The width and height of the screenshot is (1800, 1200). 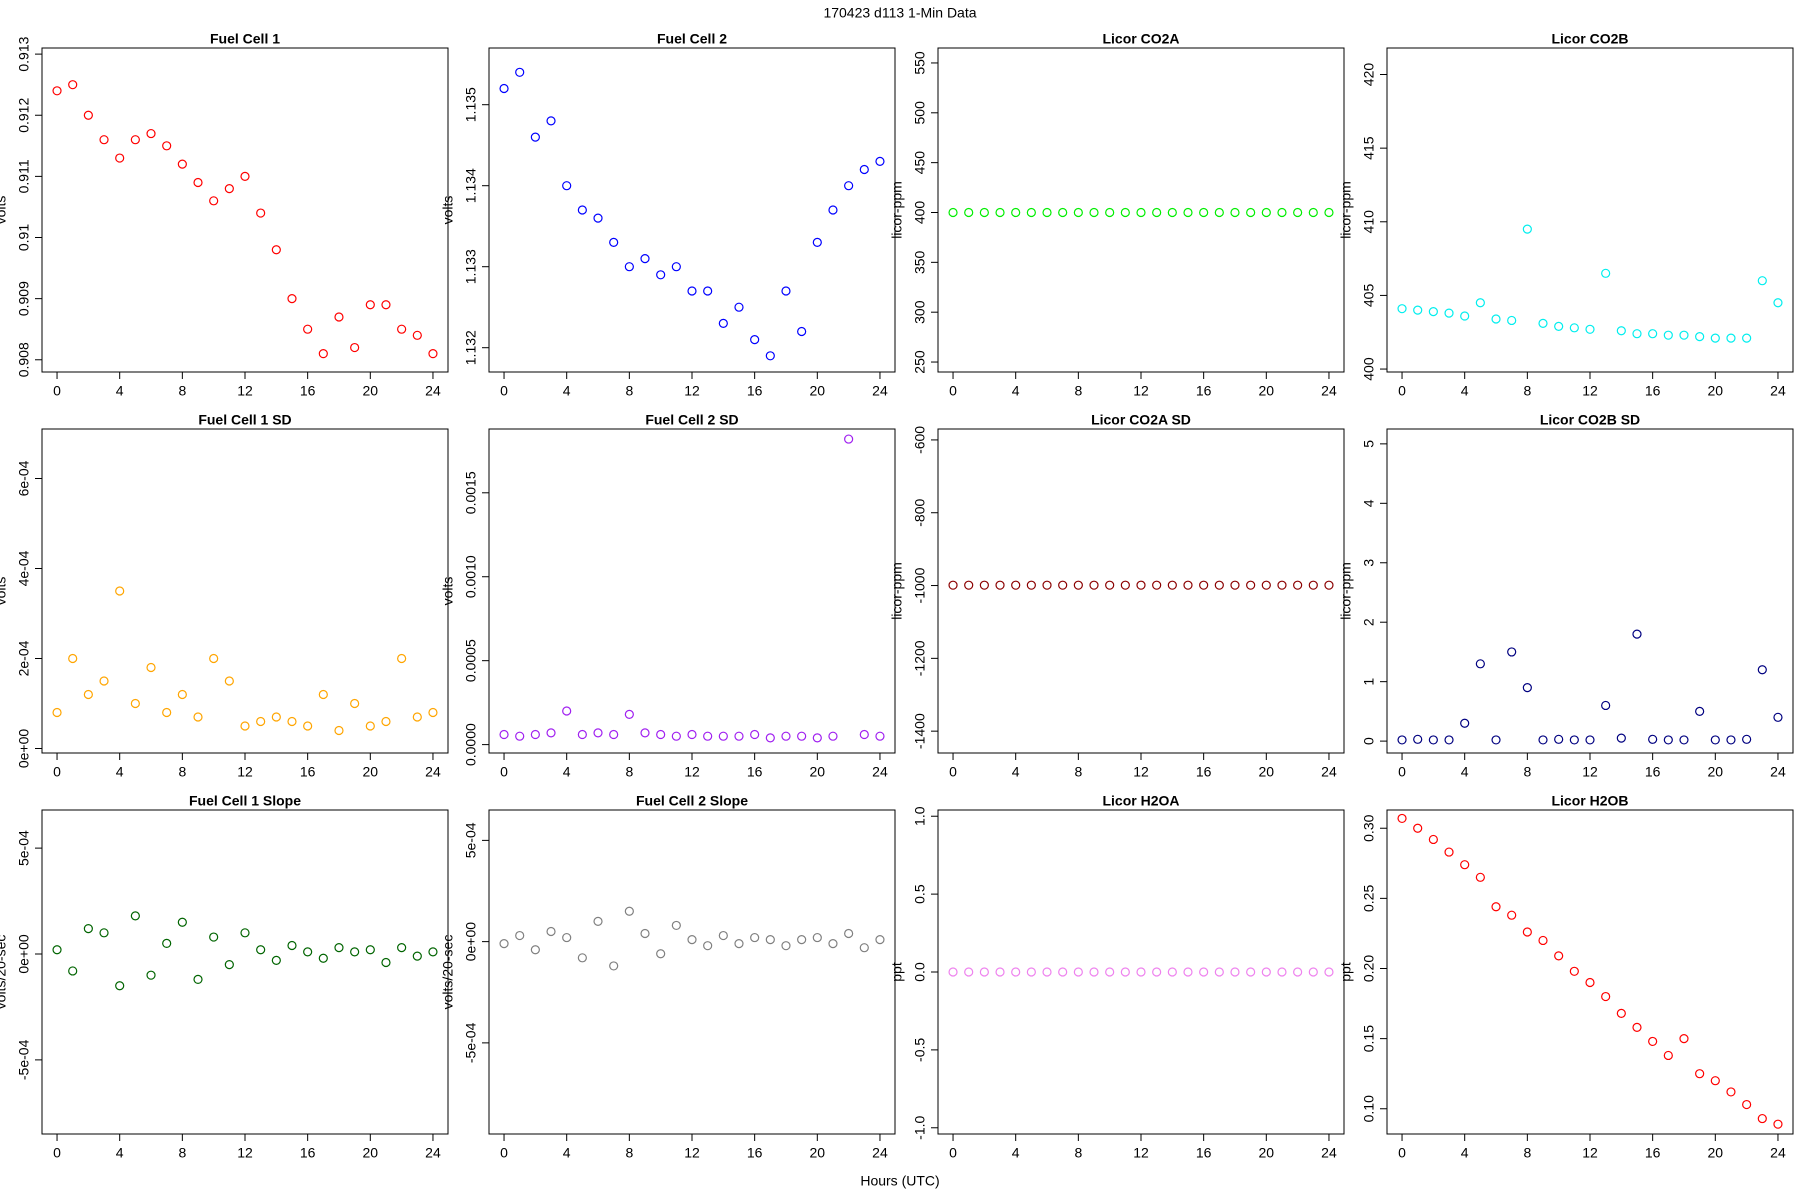 I want to click on y-tick-label: 420, so click(x=1369, y=75).